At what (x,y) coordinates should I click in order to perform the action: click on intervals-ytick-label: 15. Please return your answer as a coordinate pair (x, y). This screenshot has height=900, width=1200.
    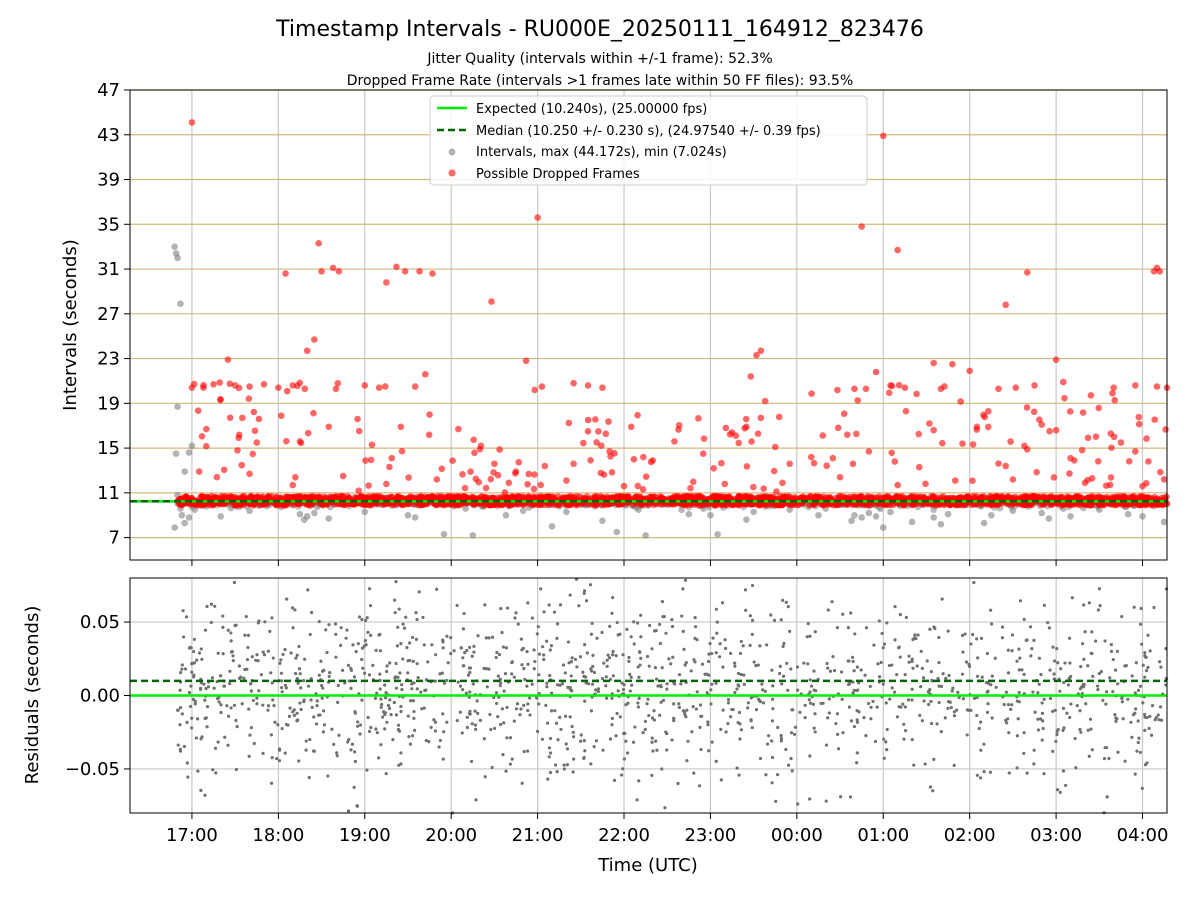
    Looking at the image, I should click on (108, 448).